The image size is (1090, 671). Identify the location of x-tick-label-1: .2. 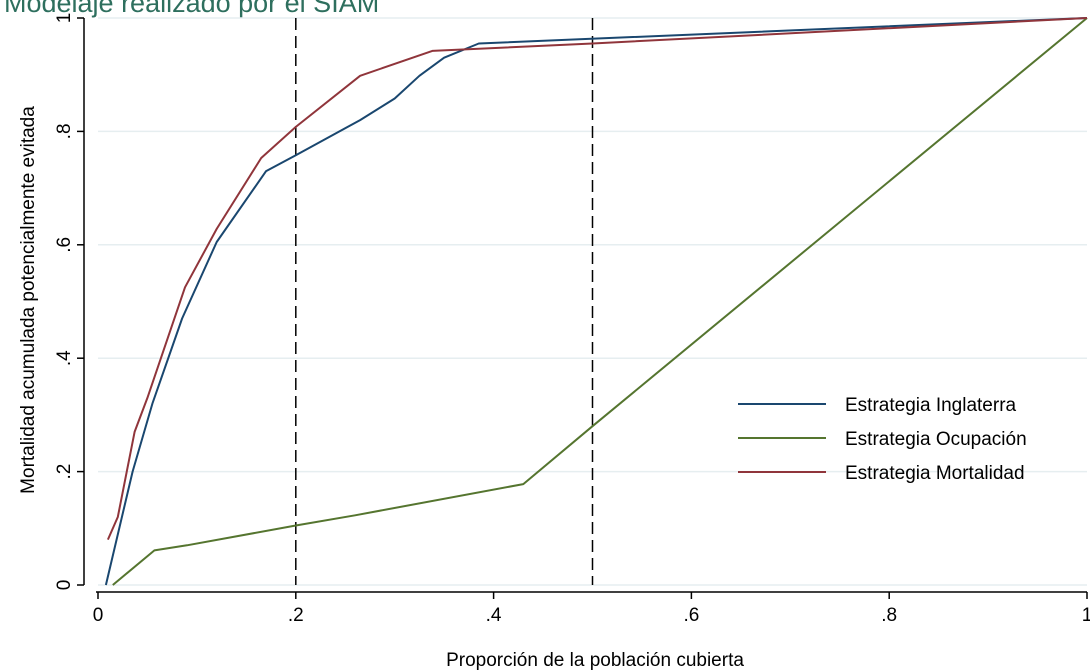
(296, 615).